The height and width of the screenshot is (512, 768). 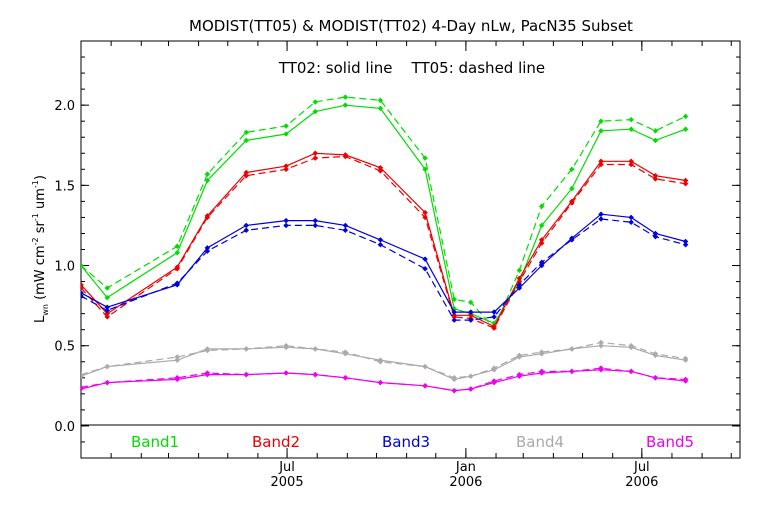 What do you see at coordinates (155, 442) in the screenshot?
I see `legend-entry-band1: Band1` at bounding box center [155, 442].